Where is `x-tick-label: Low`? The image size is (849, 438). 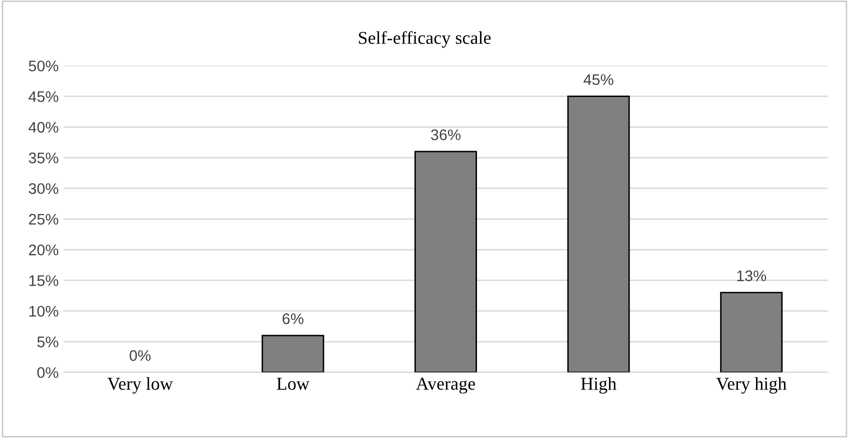
x-tick-label: Low is located at coordinates (293, 384).